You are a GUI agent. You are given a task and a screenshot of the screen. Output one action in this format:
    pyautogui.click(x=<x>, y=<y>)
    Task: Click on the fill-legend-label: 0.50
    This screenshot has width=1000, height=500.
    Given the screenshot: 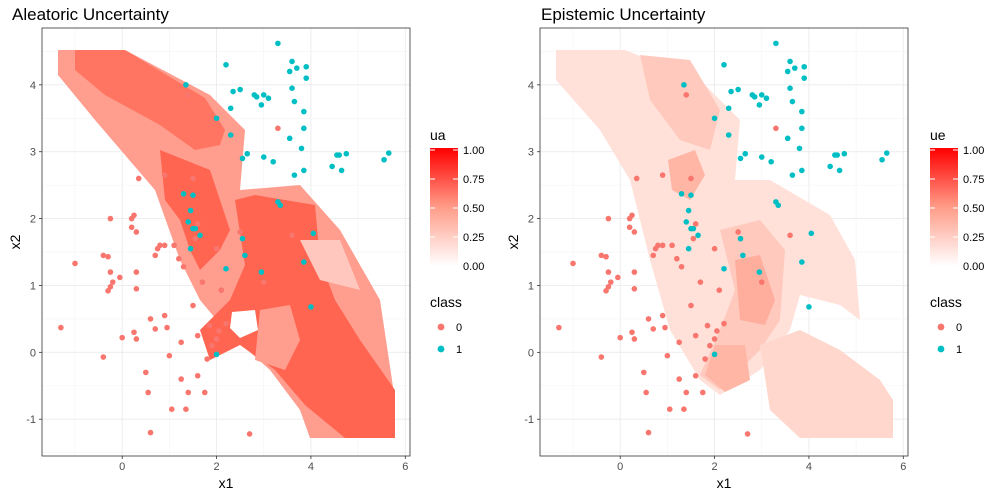 What is the action you would take?
    pyautogui.click(x=473, y=209)
    